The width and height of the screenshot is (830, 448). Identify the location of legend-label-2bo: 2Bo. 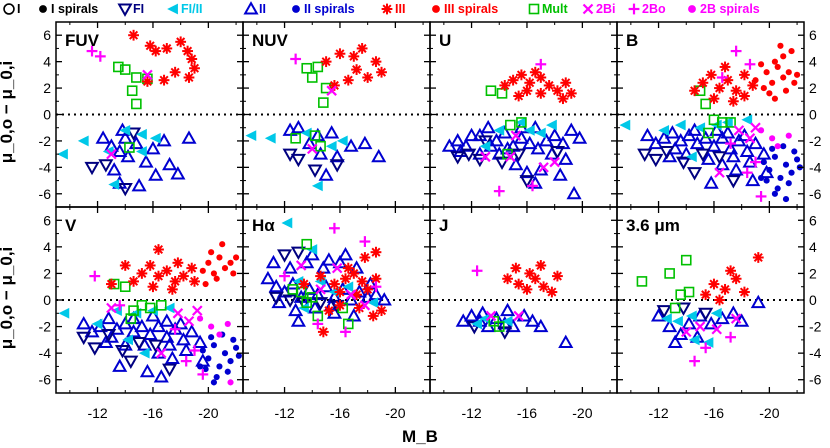
(654, 9).